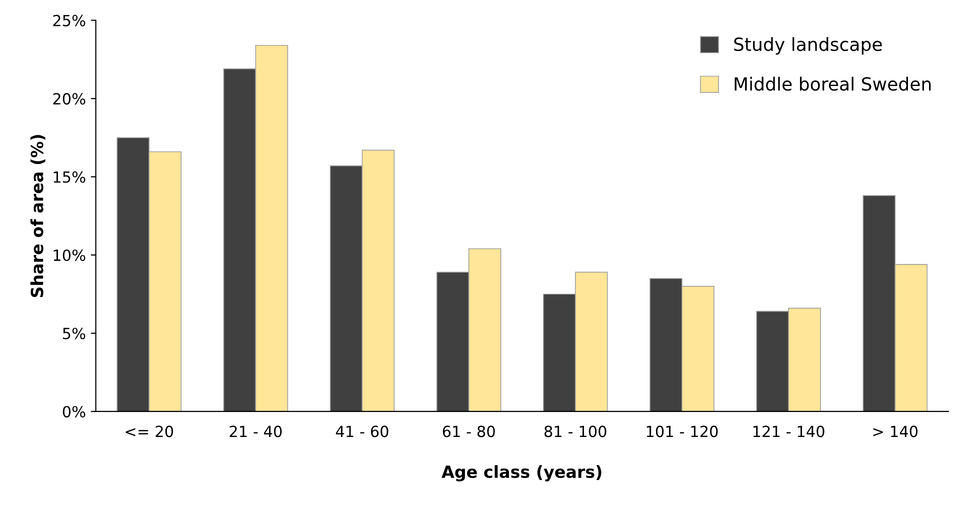 Image resolution: width=958 pixels, height=508 pixels. What do you see at coordinates (362, 432) in the screenshot?
I see `x-tick-label: 41 - 60` at bounding box center [362, 432].